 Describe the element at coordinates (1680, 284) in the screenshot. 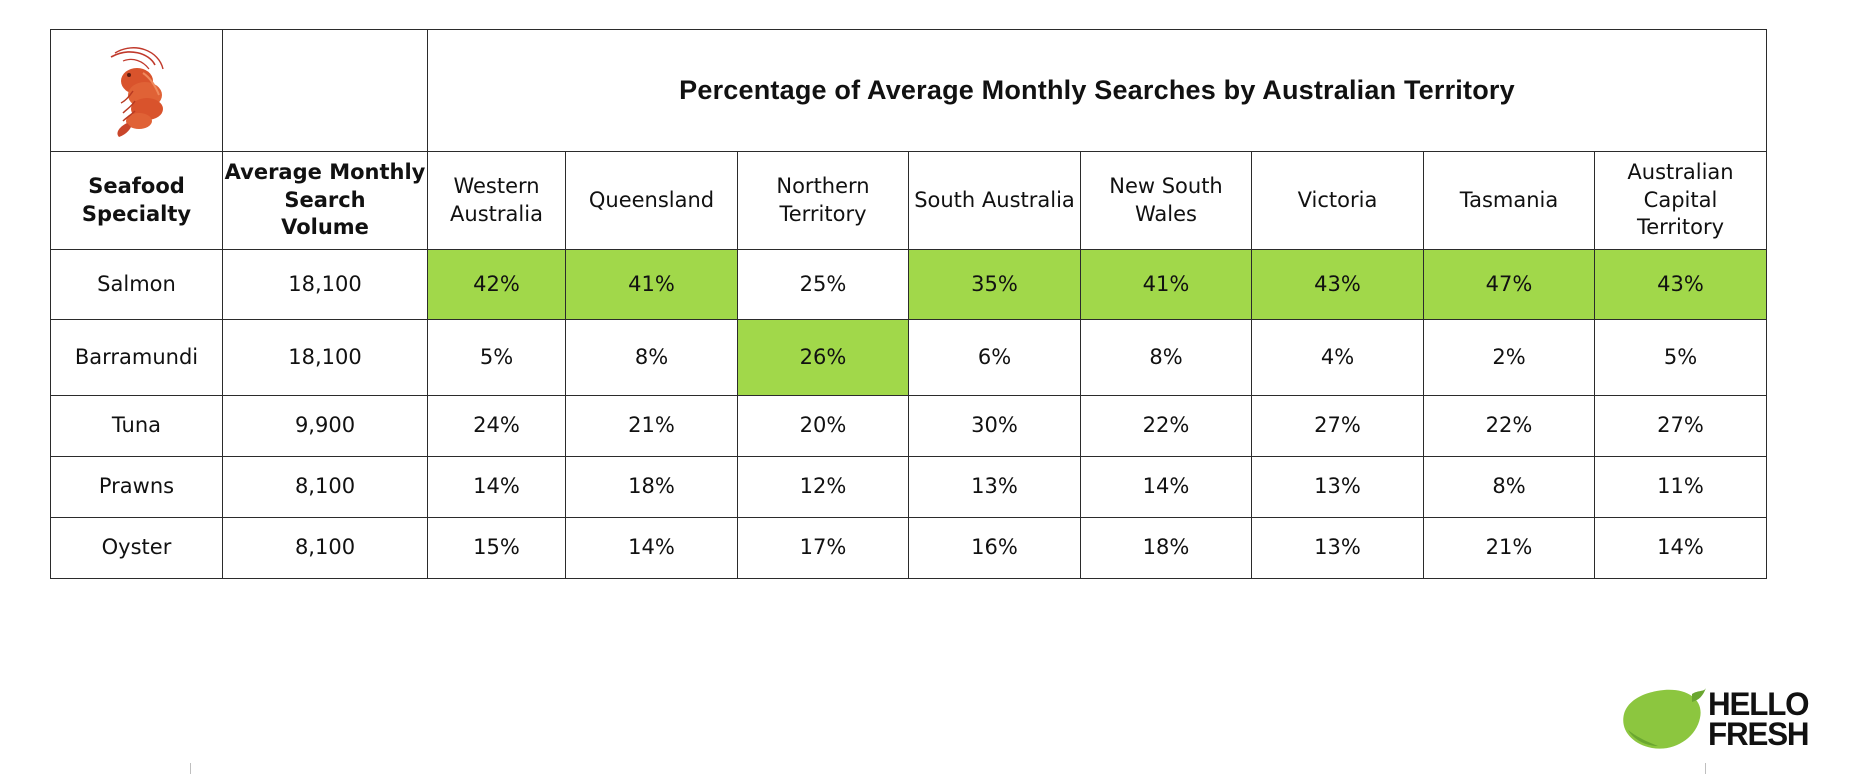

I see `percentage-cell-australian-capital-territory: 43%` at that location.